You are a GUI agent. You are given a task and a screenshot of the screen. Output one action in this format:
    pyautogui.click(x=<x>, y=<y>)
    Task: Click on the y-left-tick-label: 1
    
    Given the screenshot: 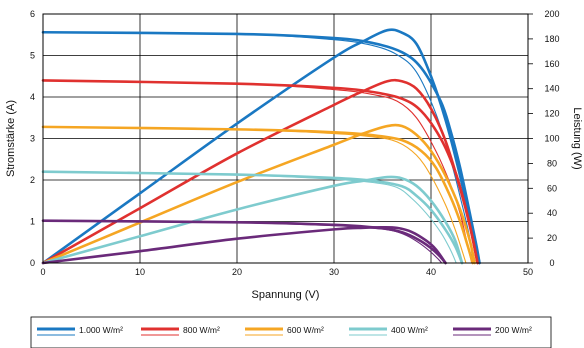 What is the action you would take?
    pyautogui.click(x=32, y=222)
    